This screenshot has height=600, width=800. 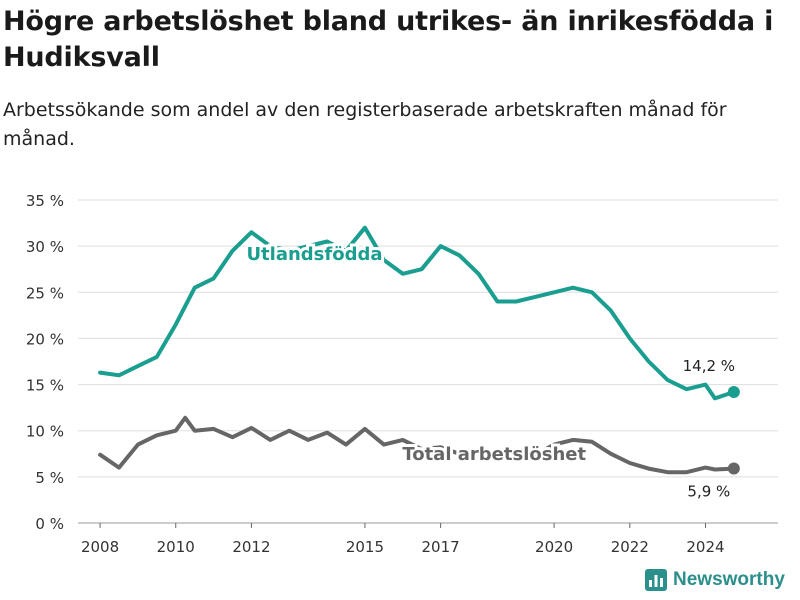 What do you see at coordinates (100, 547) in the screenshot?
I see `x-tick-label: 2008` at bounding box center [100, 547].